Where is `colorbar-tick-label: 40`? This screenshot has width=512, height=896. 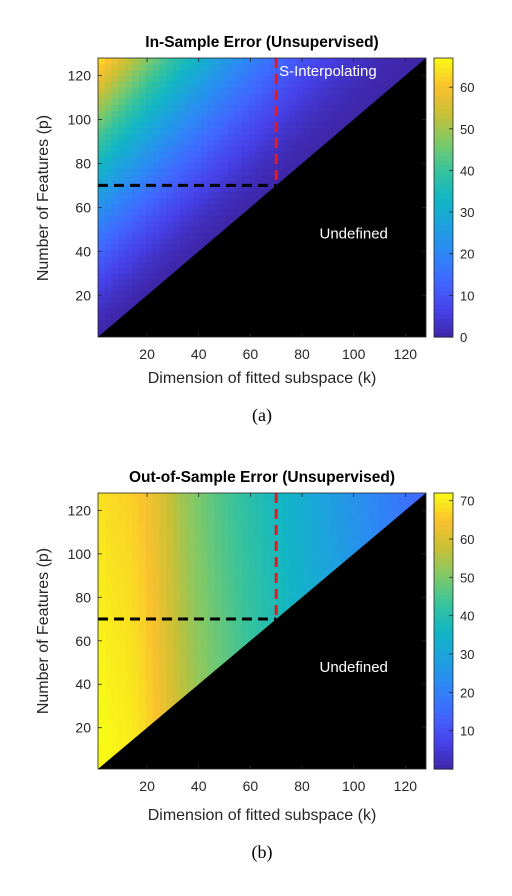 colorbar-tick-label: 40 is located at coordinates (467, 616).